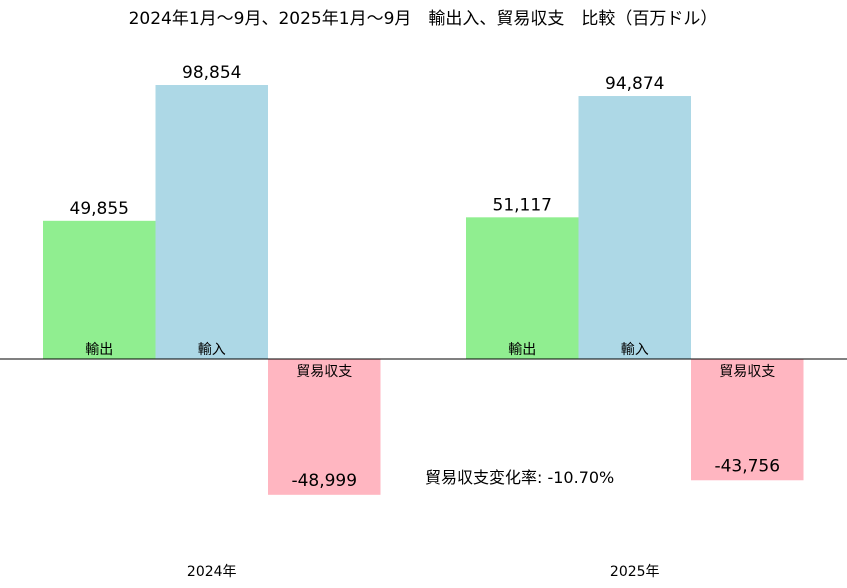 The image size is (847, 588). I want to click on balance-change-annotation: 貿易収支変化率: -10.70%, so click(519, 477).